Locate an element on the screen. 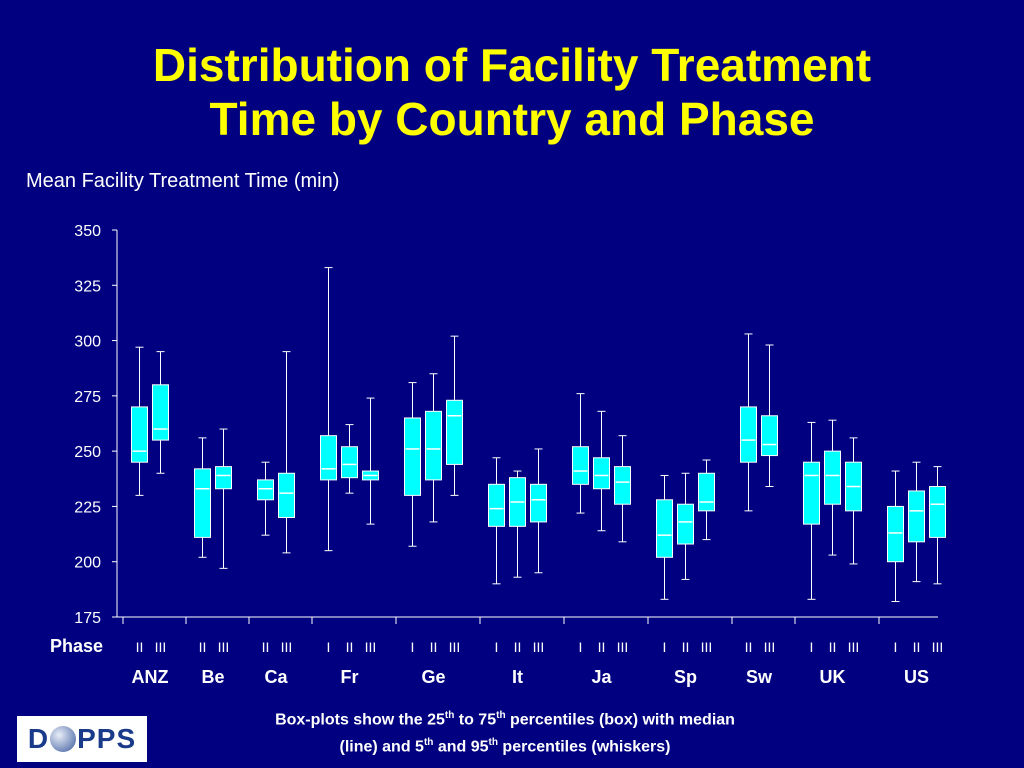 This screenshot has width=1024, height=768. box-uk-ii is located at coordinates (832, 477).